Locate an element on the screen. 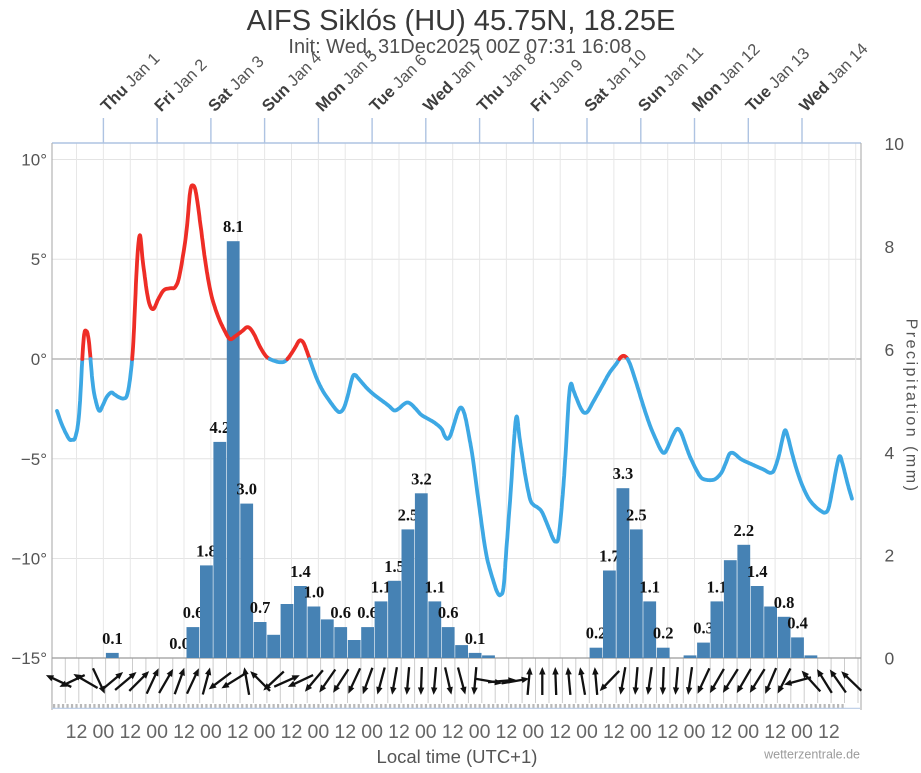  svg-text: 5° is located at coordinates (39, 259).